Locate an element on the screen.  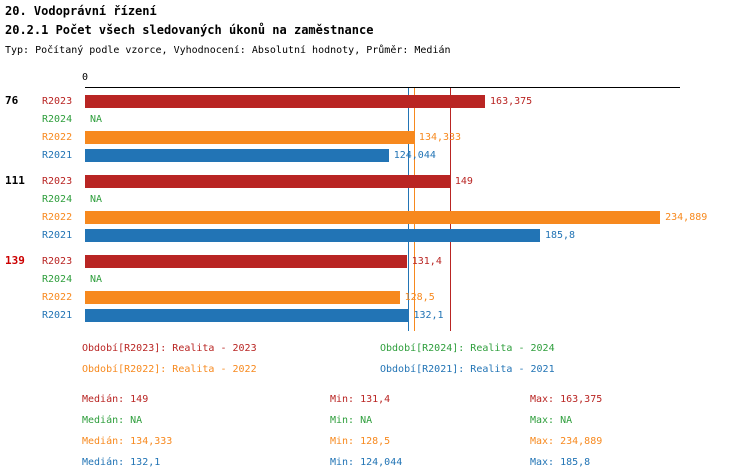
bar-track: 128,5 is located at coordinates (382, 297).